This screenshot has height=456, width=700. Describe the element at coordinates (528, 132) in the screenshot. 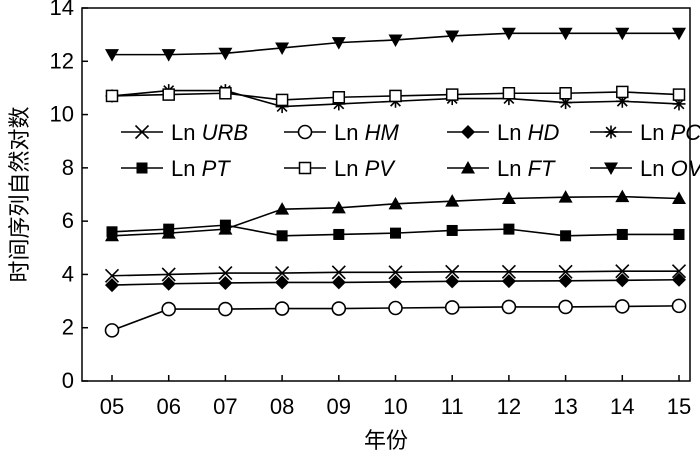

I see `legend-label: Ln HD` at that location.